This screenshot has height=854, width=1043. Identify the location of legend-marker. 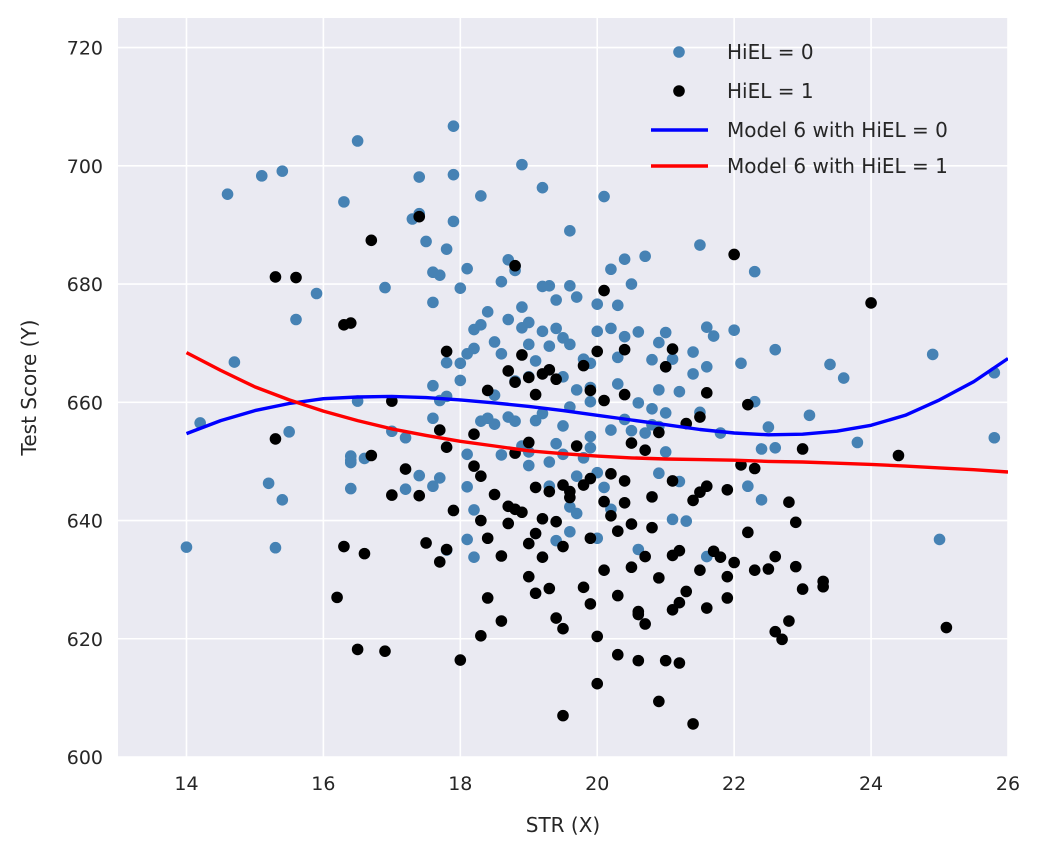
(679, 91).